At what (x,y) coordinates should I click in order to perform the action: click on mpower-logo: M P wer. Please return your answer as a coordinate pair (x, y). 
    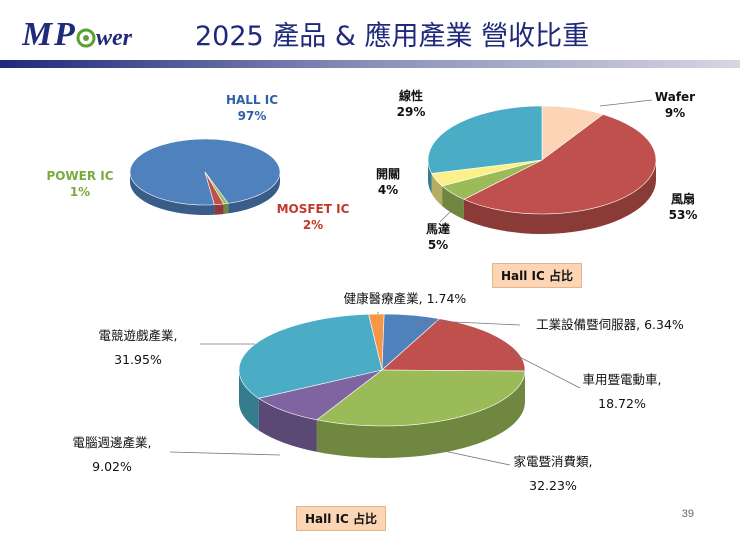
    Looking at the image, I should click on (77, 34).